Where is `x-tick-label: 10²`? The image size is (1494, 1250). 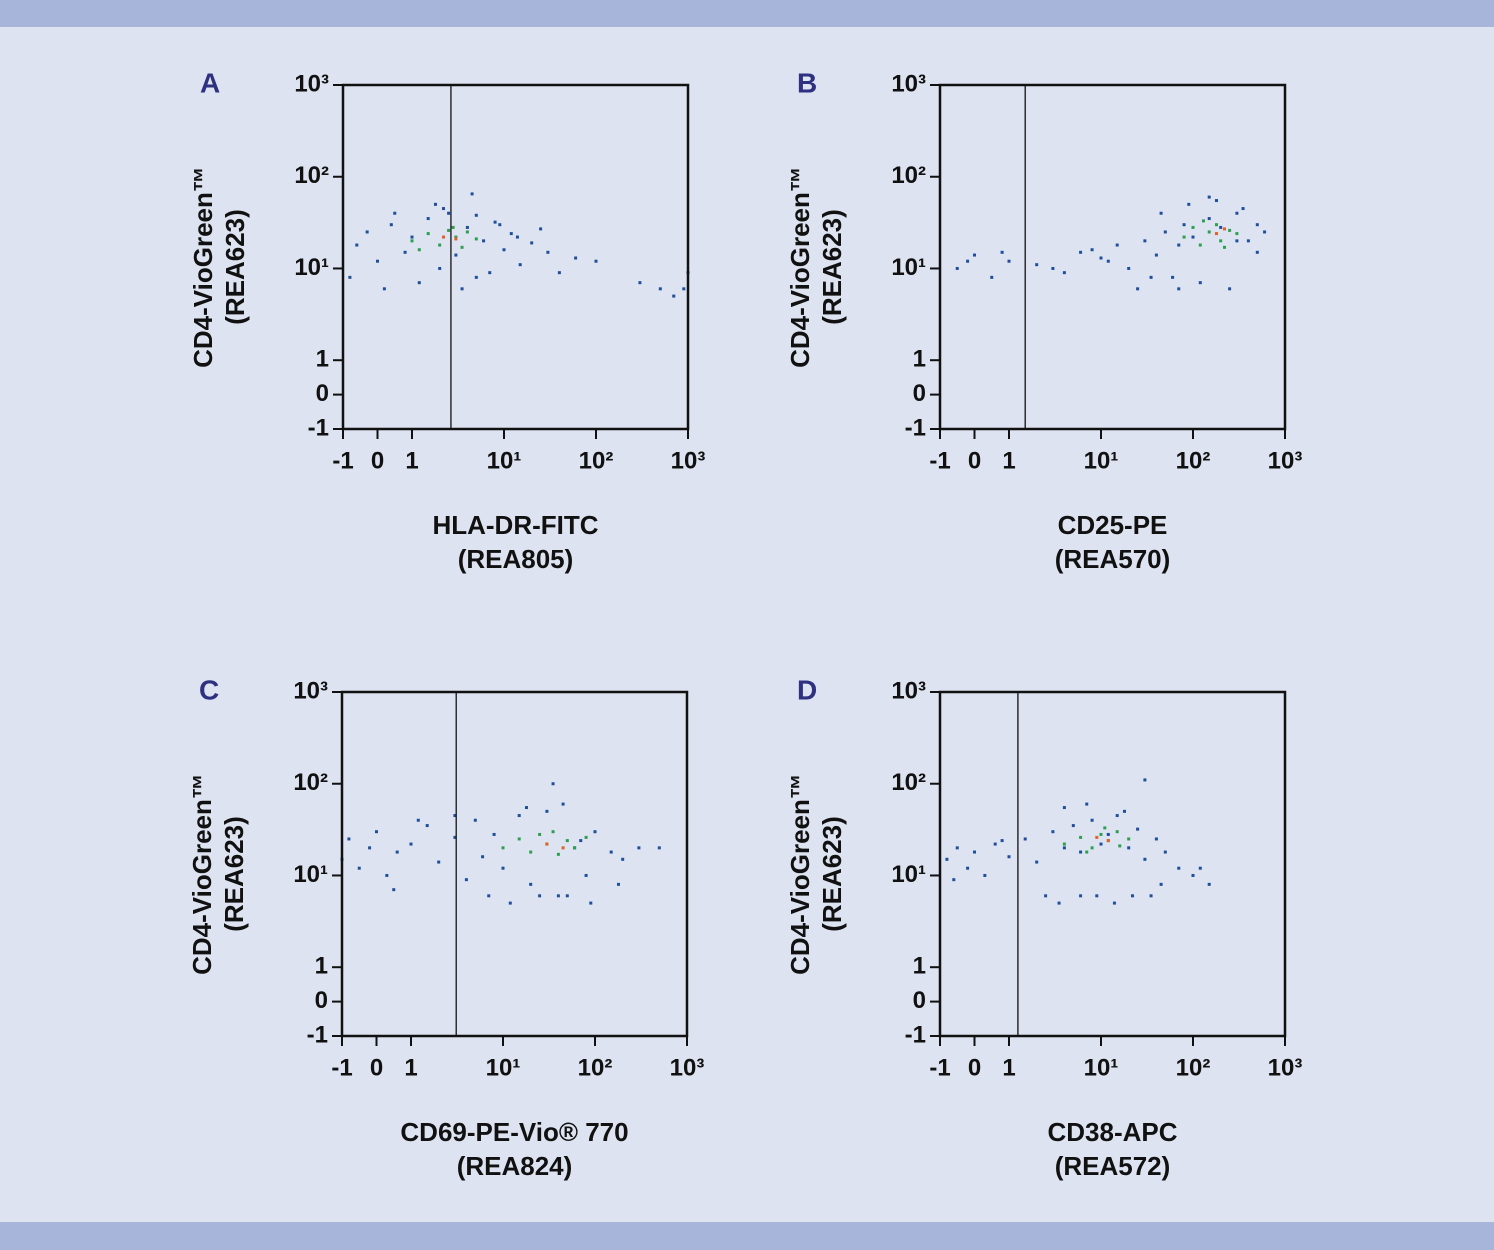 x-tick-label: 10² is located at coordinates (595, 1067).